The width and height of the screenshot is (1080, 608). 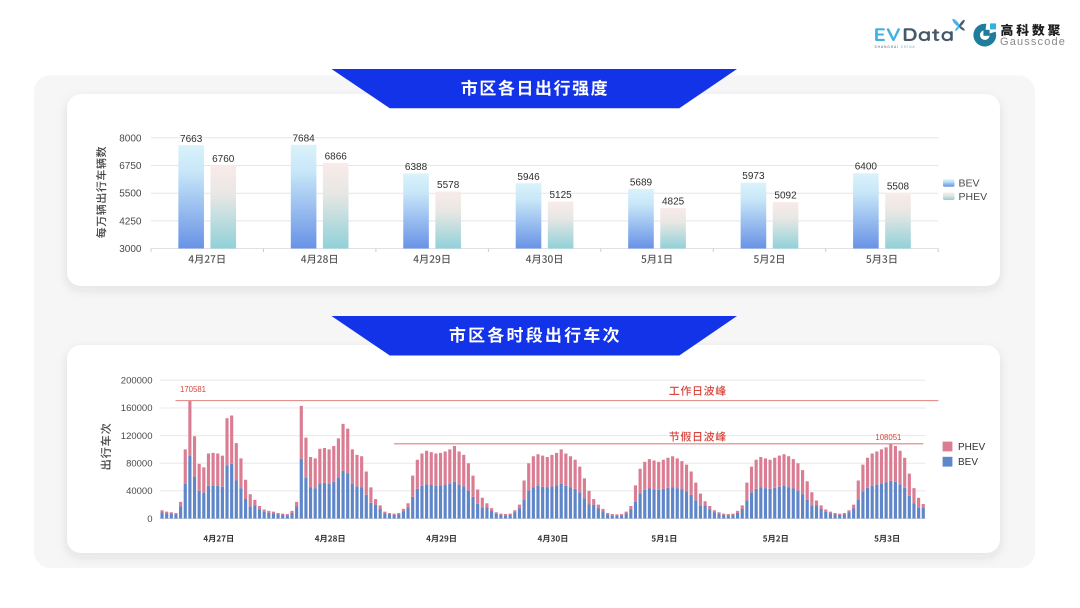 What do you see at coordinates (137, 436) in the screenshot?
I see `svg-text: 120000` at bounding box center [137, 436].